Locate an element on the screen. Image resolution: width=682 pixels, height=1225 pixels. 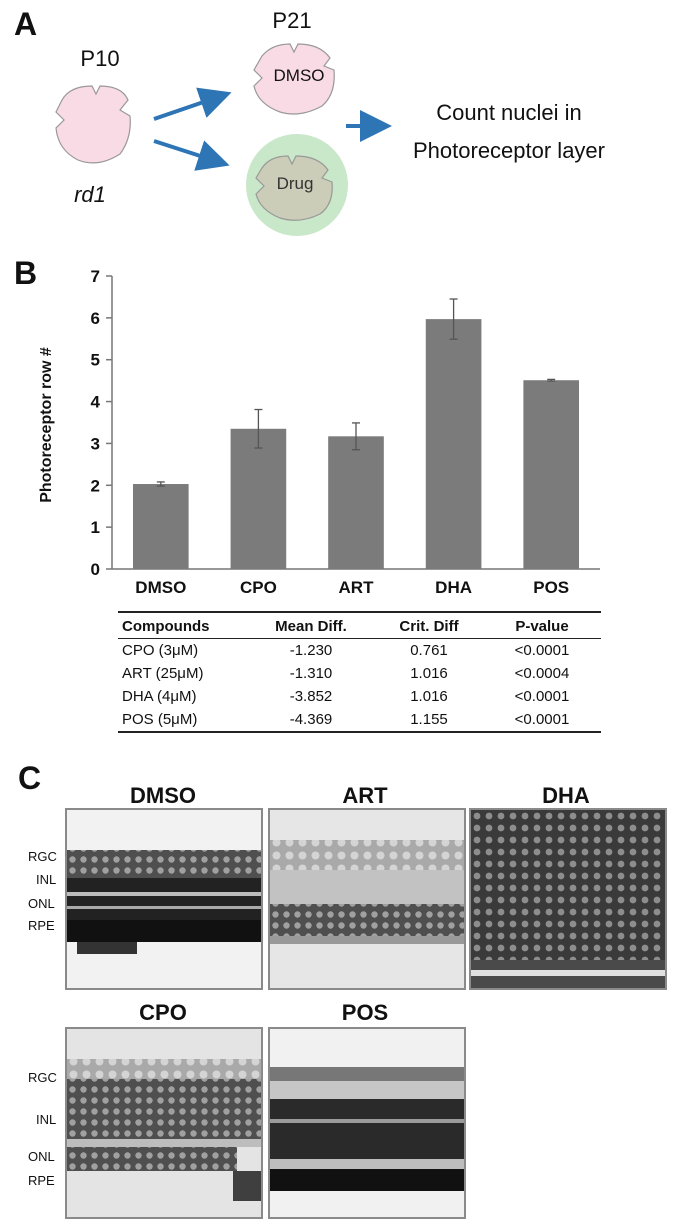
drug-retina-shape is located at coordinates (294, 188).